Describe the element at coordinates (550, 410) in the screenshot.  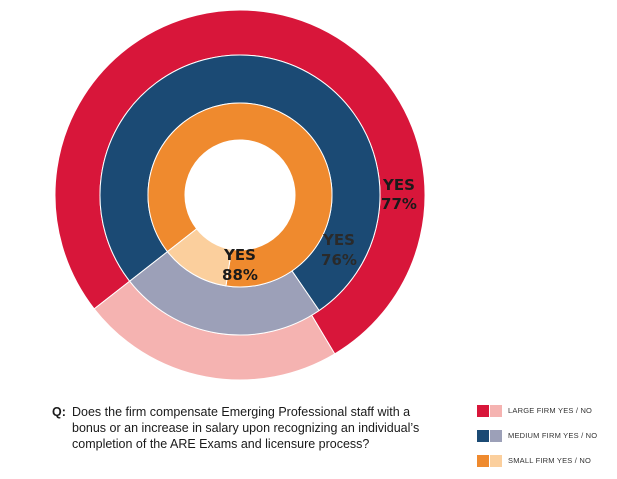
I see `legend-label-large-firm: LARGE FIRM YES / NO` at that location.